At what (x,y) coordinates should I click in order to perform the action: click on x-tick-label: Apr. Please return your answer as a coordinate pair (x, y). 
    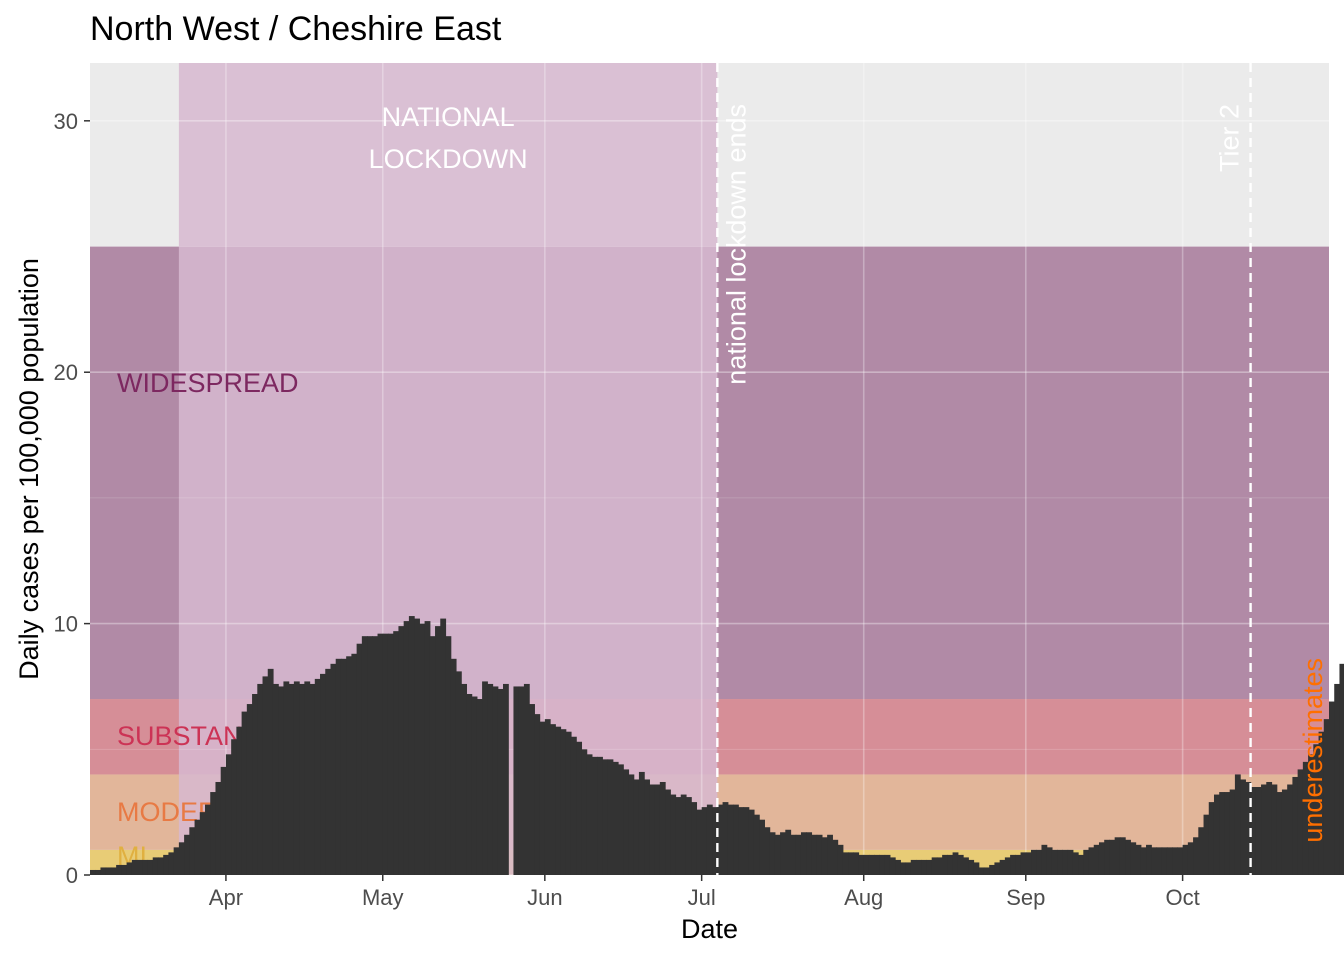
    Looking at the image, I should click on (226, 897).